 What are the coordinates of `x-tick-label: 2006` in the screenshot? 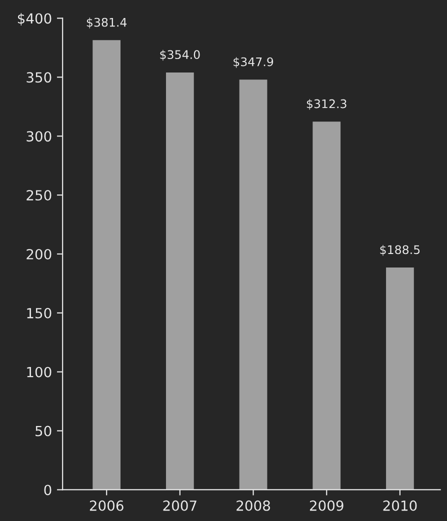 It's located at (107, 505).